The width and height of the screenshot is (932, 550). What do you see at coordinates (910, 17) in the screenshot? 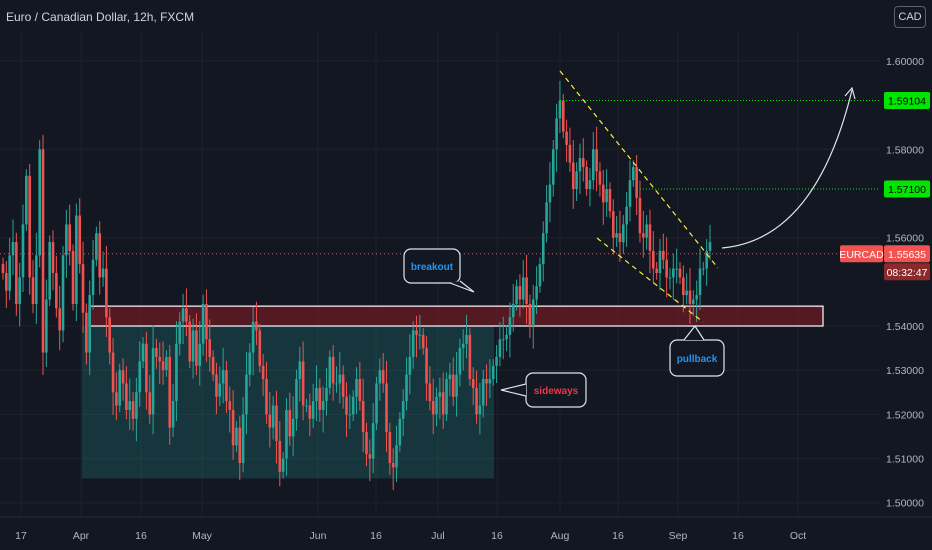
I see `currency-button: CAD` at bounding box center [910, 17].